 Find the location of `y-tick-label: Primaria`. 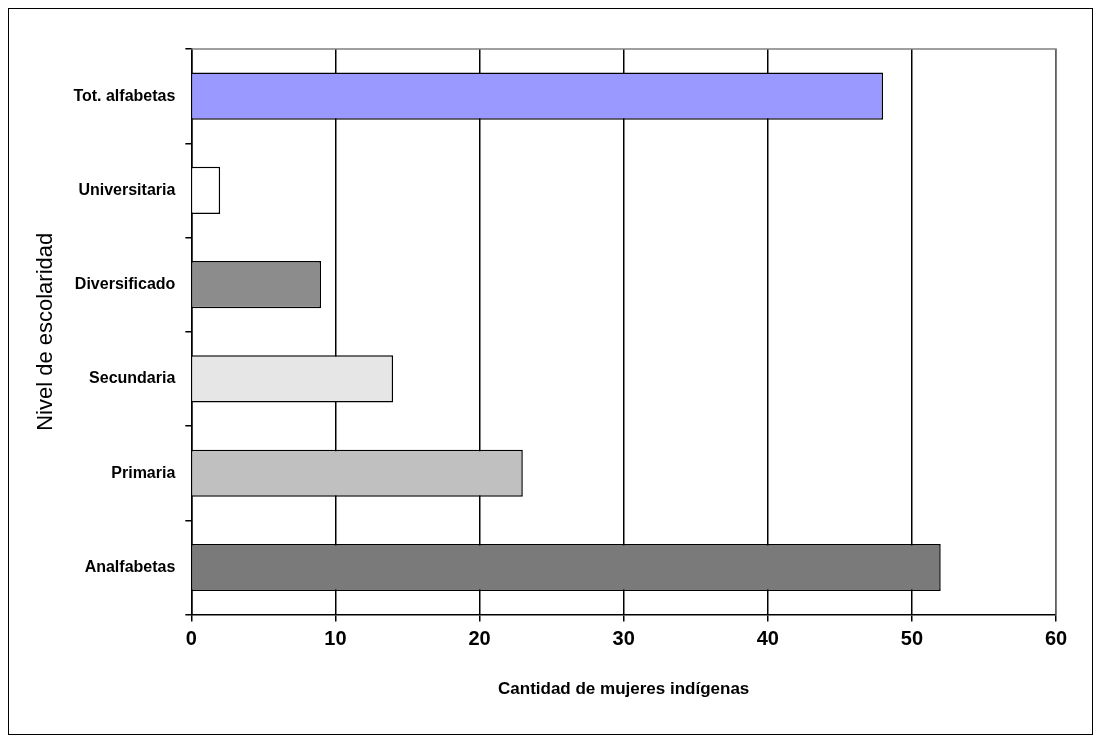

y-tick-label: Primaria is located at coordinates (143, 472).